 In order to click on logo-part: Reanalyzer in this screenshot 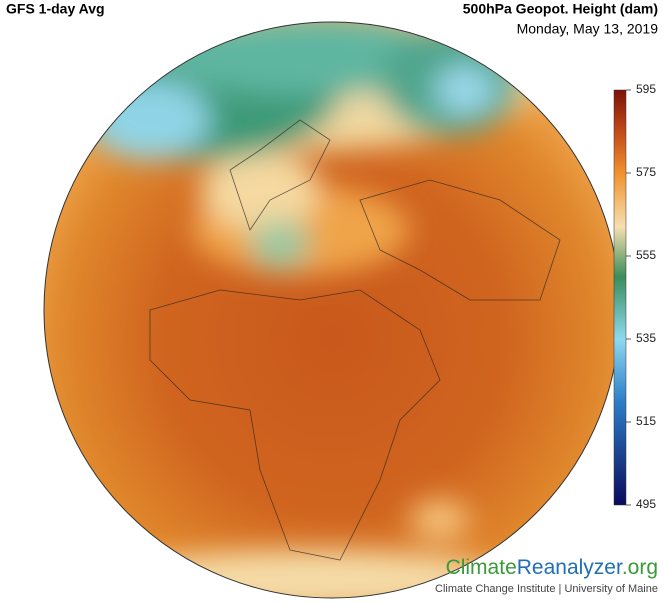, I will do `click(570, 567)`.